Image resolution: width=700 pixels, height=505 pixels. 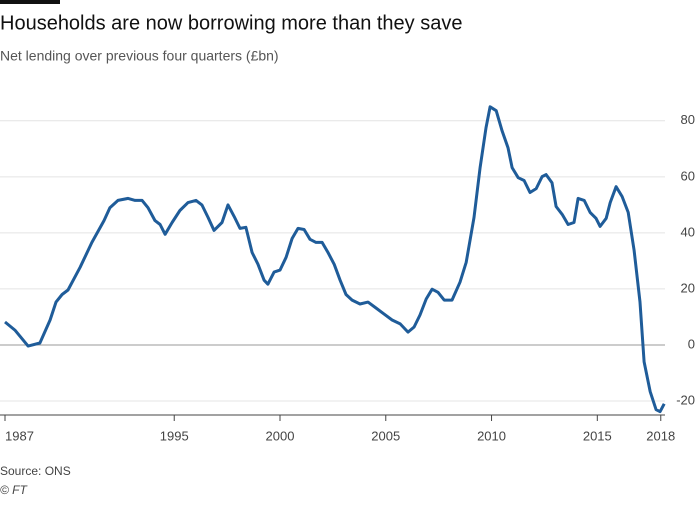 I want to click on x-tick-label: 1987, so click(x=19, y=435).